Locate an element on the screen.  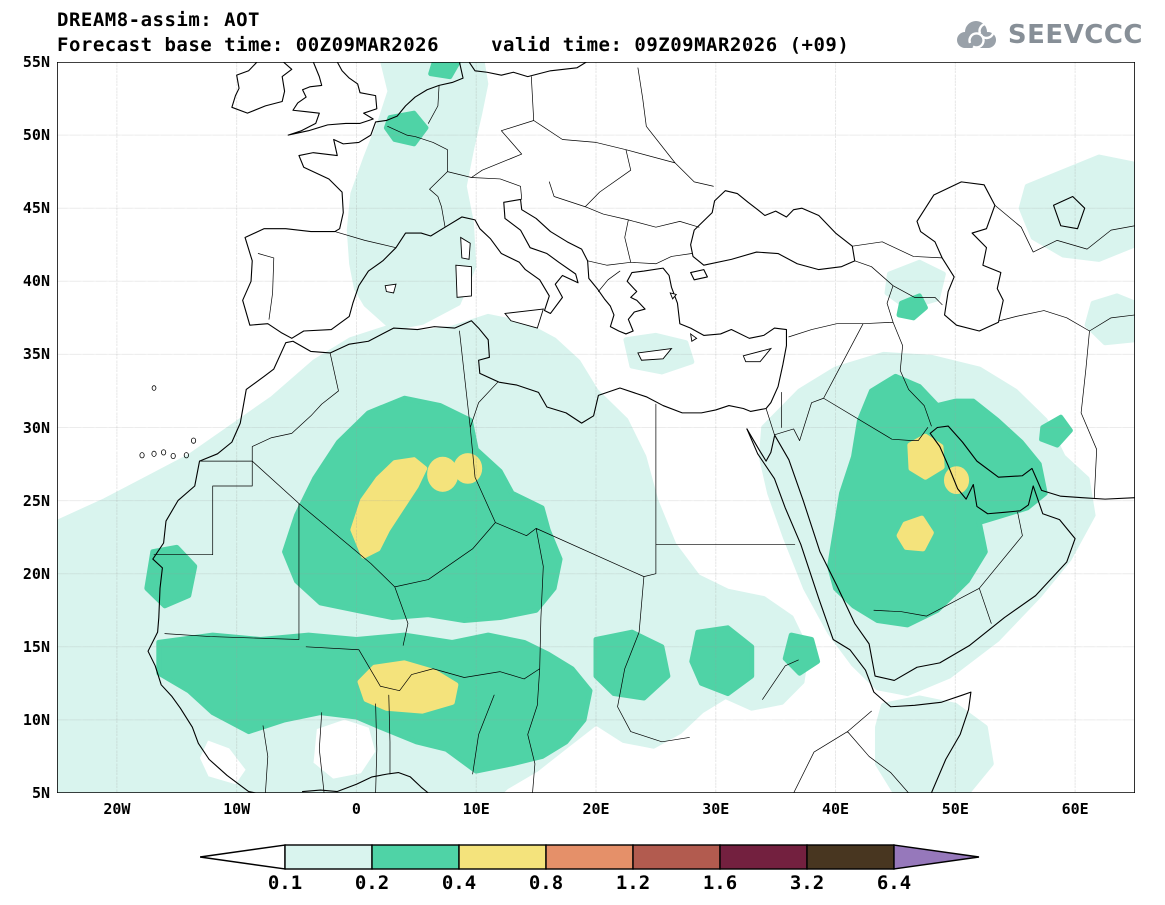
coastline-arabian-peninsula is located at coordinates (924, 554).